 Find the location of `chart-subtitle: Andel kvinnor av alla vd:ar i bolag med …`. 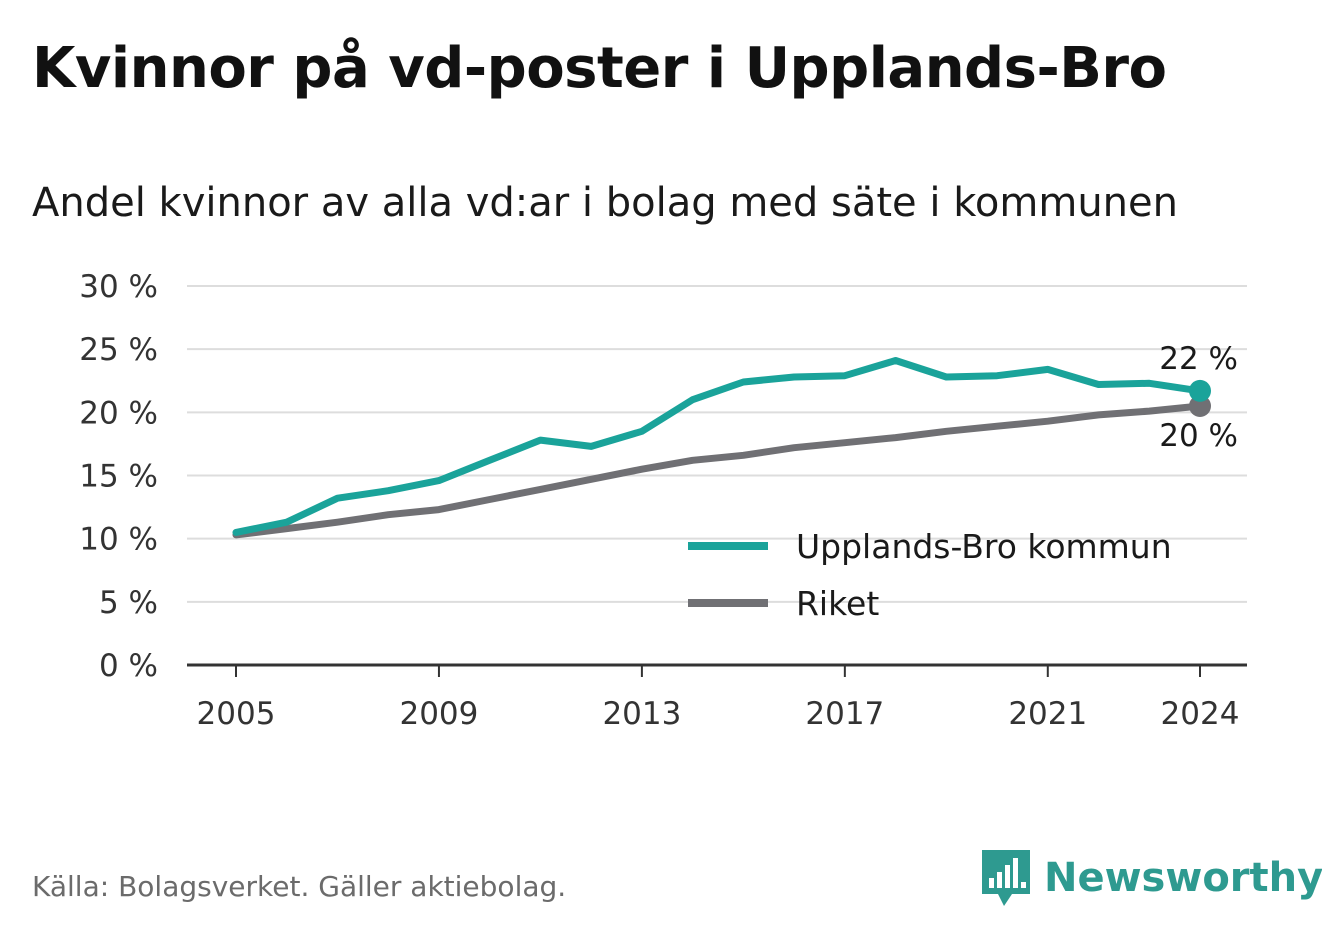

chart-subtitle: Andel kvinnor av alla vd:ar i bolag med … is located at coordinates (605, 203).